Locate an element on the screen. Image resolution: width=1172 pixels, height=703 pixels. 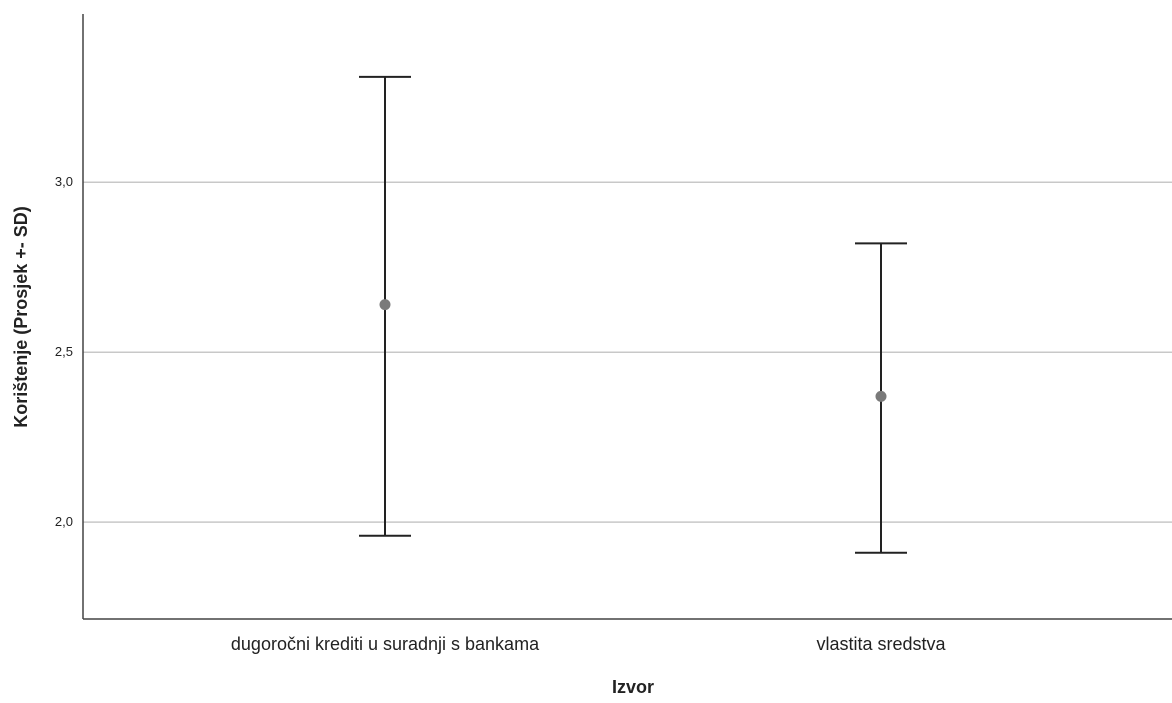
x-axis-title: Izvor is located at coordinates (633, 687).